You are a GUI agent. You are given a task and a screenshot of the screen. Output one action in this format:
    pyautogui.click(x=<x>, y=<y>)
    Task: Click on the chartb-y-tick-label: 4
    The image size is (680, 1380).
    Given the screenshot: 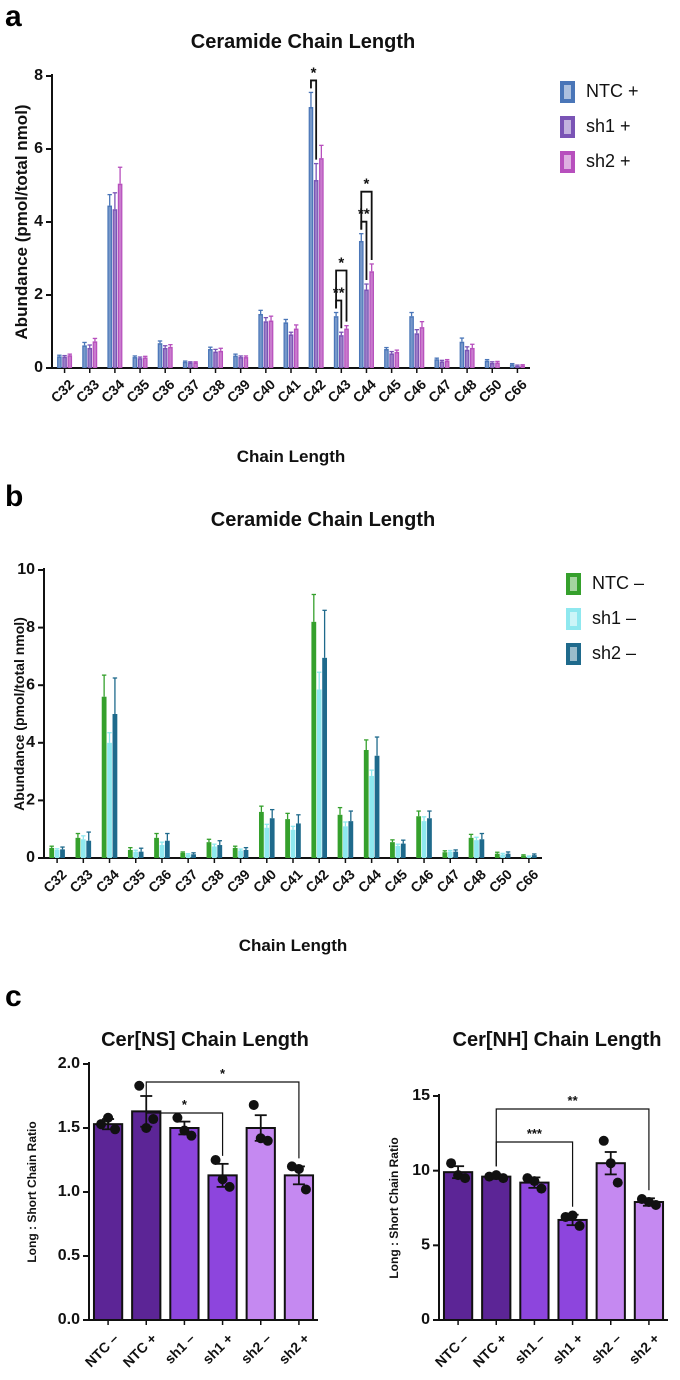 What is the action you would take?
    pyautogui.click(x=30, y=742)
    